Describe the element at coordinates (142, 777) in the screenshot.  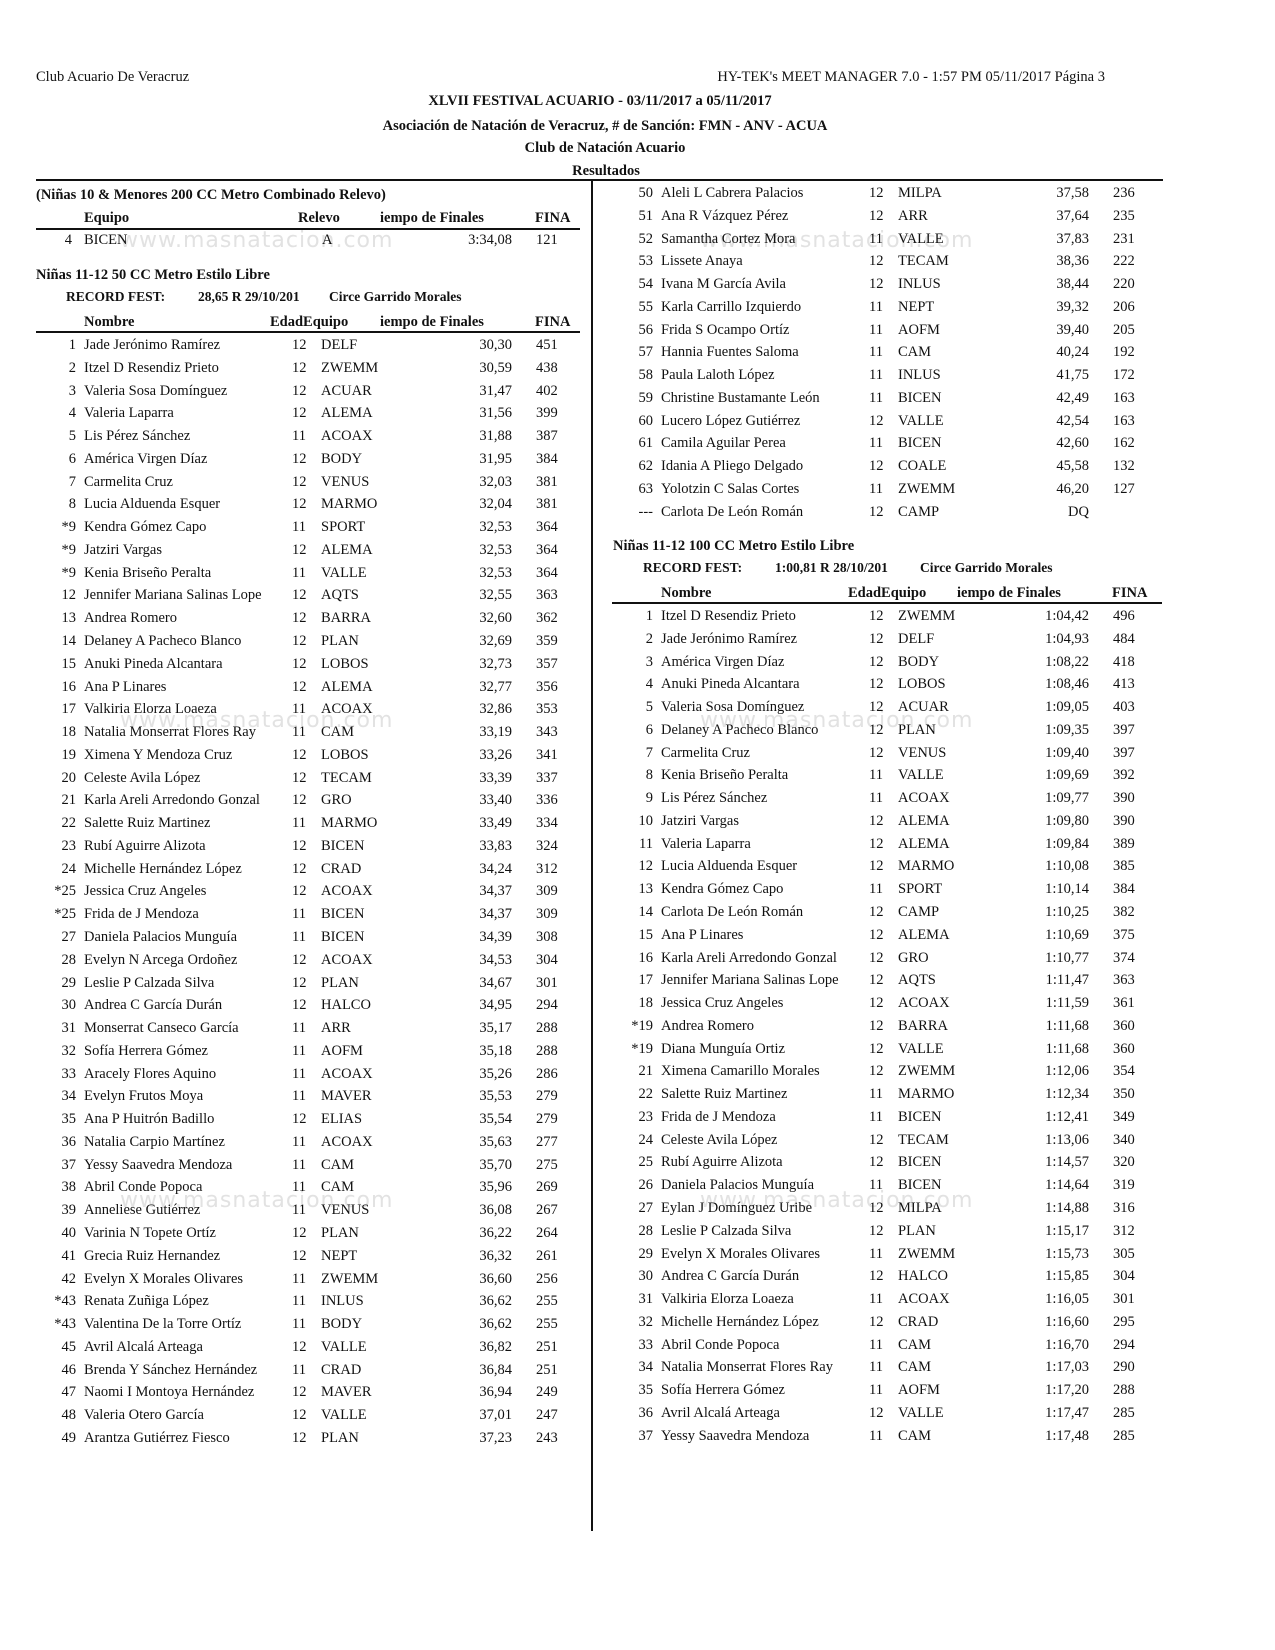
I see `swimmer-name: Celeste Avila López` at that location.